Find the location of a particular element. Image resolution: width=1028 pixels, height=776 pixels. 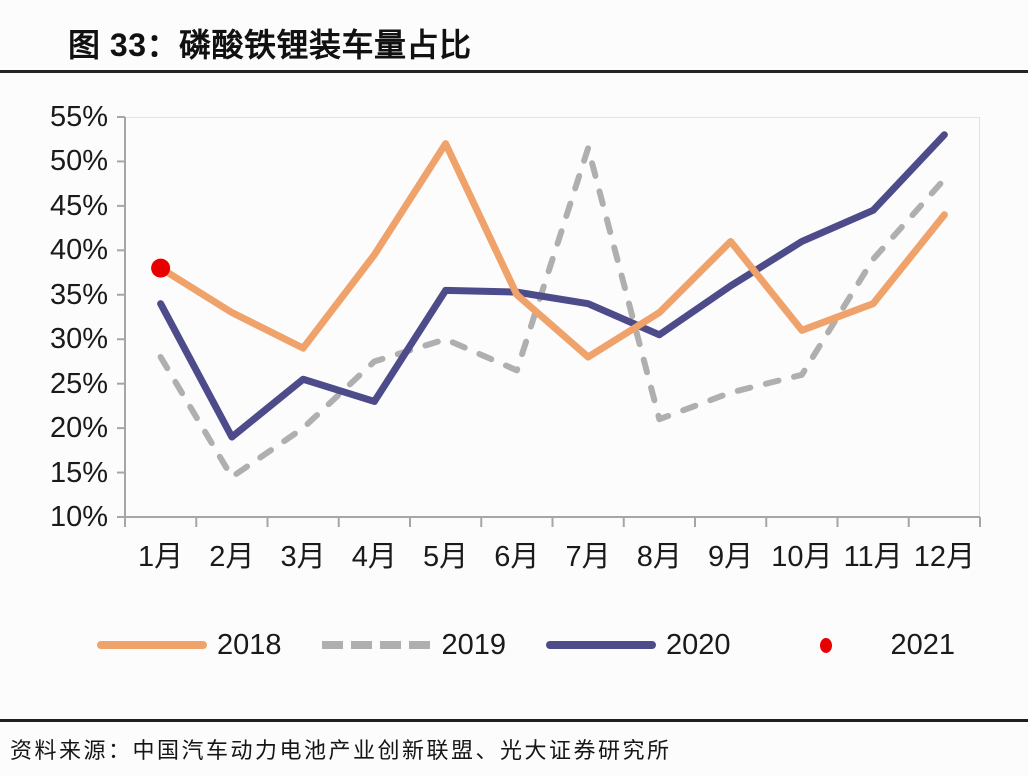

x-axis-label-12: 12月 is located at coordinates (944, 557).